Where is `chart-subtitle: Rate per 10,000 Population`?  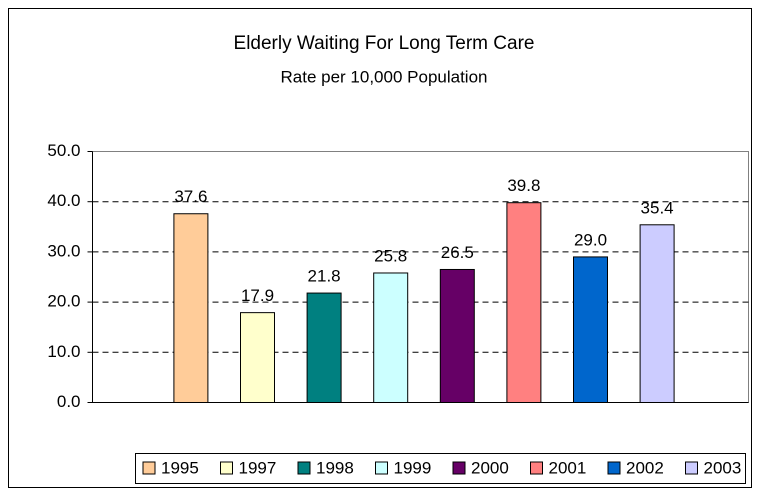 chart-subtitle: Rate per 10,000 Population is located at coordinates (384, 76).